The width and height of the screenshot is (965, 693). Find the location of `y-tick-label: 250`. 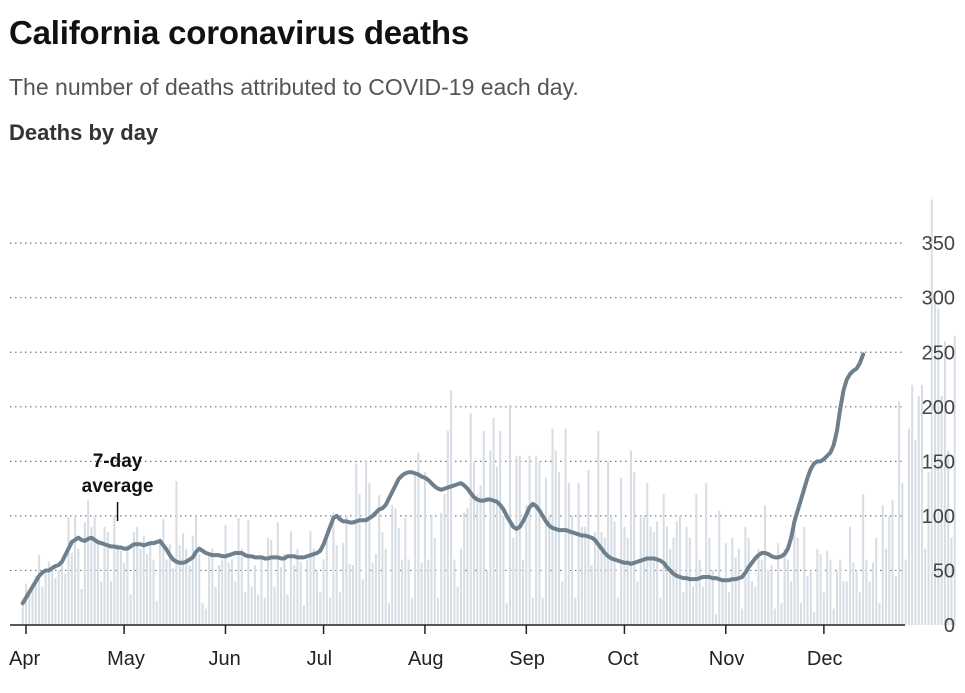

y-tick-label: 250 is located at coordinates (938, 353).